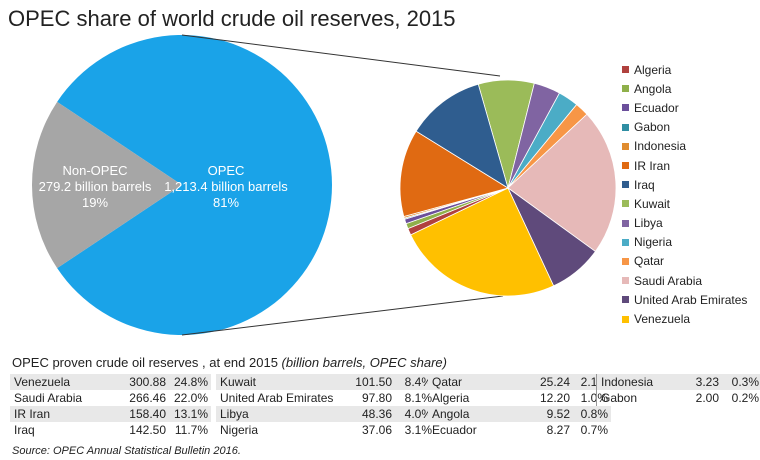 The image size is (760, 460). I want to click on pie-slice-ir-iran, so click(454, 173).